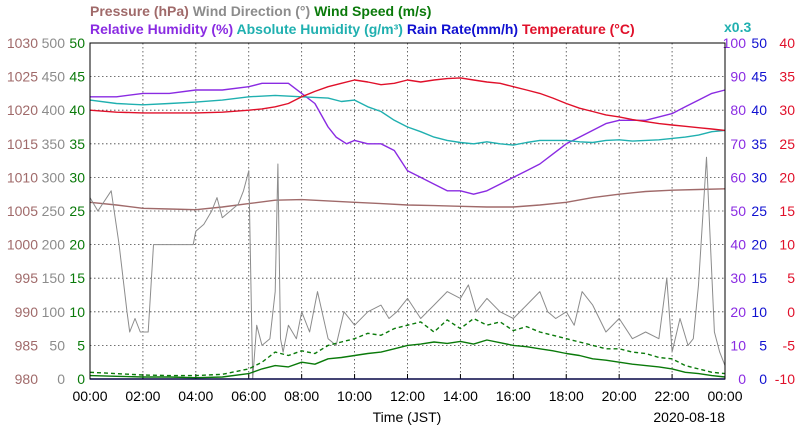 The width and height of the screenshot is (800, 434). I want to click on y-tick-label-pressure: 1005, so click(22, 211).